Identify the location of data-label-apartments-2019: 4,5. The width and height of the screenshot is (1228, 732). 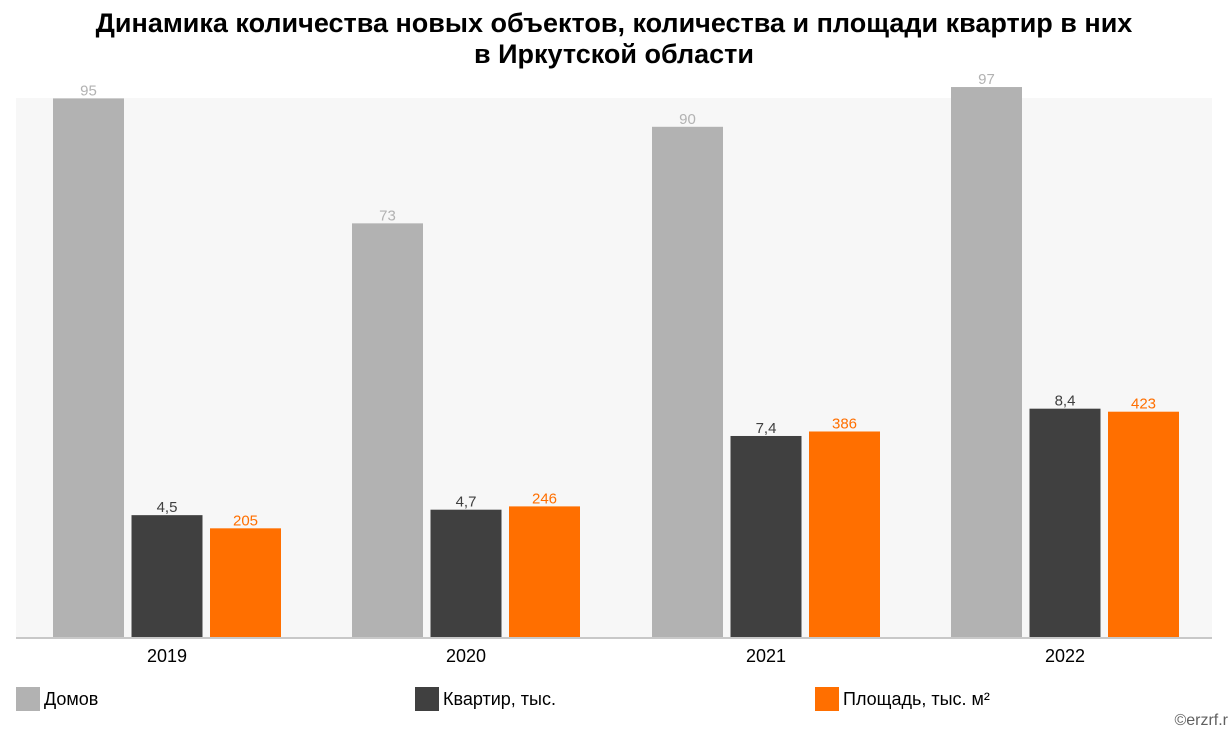
(167, 507).